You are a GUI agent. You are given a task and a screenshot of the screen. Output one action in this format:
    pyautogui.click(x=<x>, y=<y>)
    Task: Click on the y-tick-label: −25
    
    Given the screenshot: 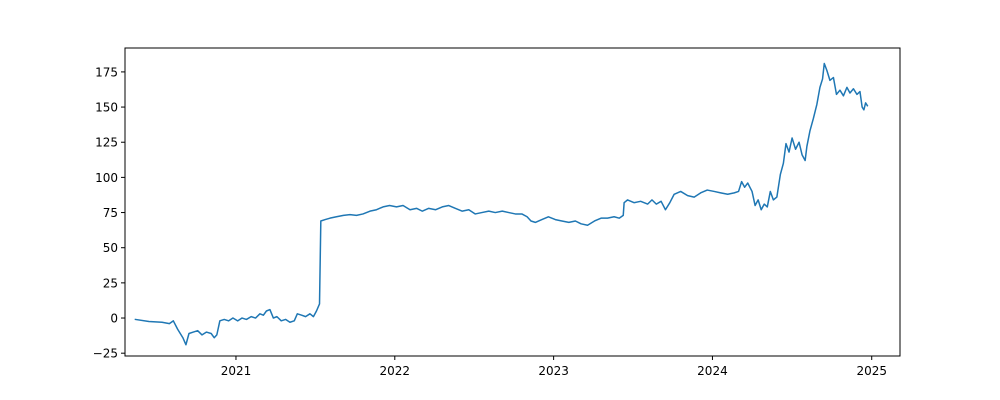 What is the action you would take?
    pyautogui.click(x=105, y=354)
    